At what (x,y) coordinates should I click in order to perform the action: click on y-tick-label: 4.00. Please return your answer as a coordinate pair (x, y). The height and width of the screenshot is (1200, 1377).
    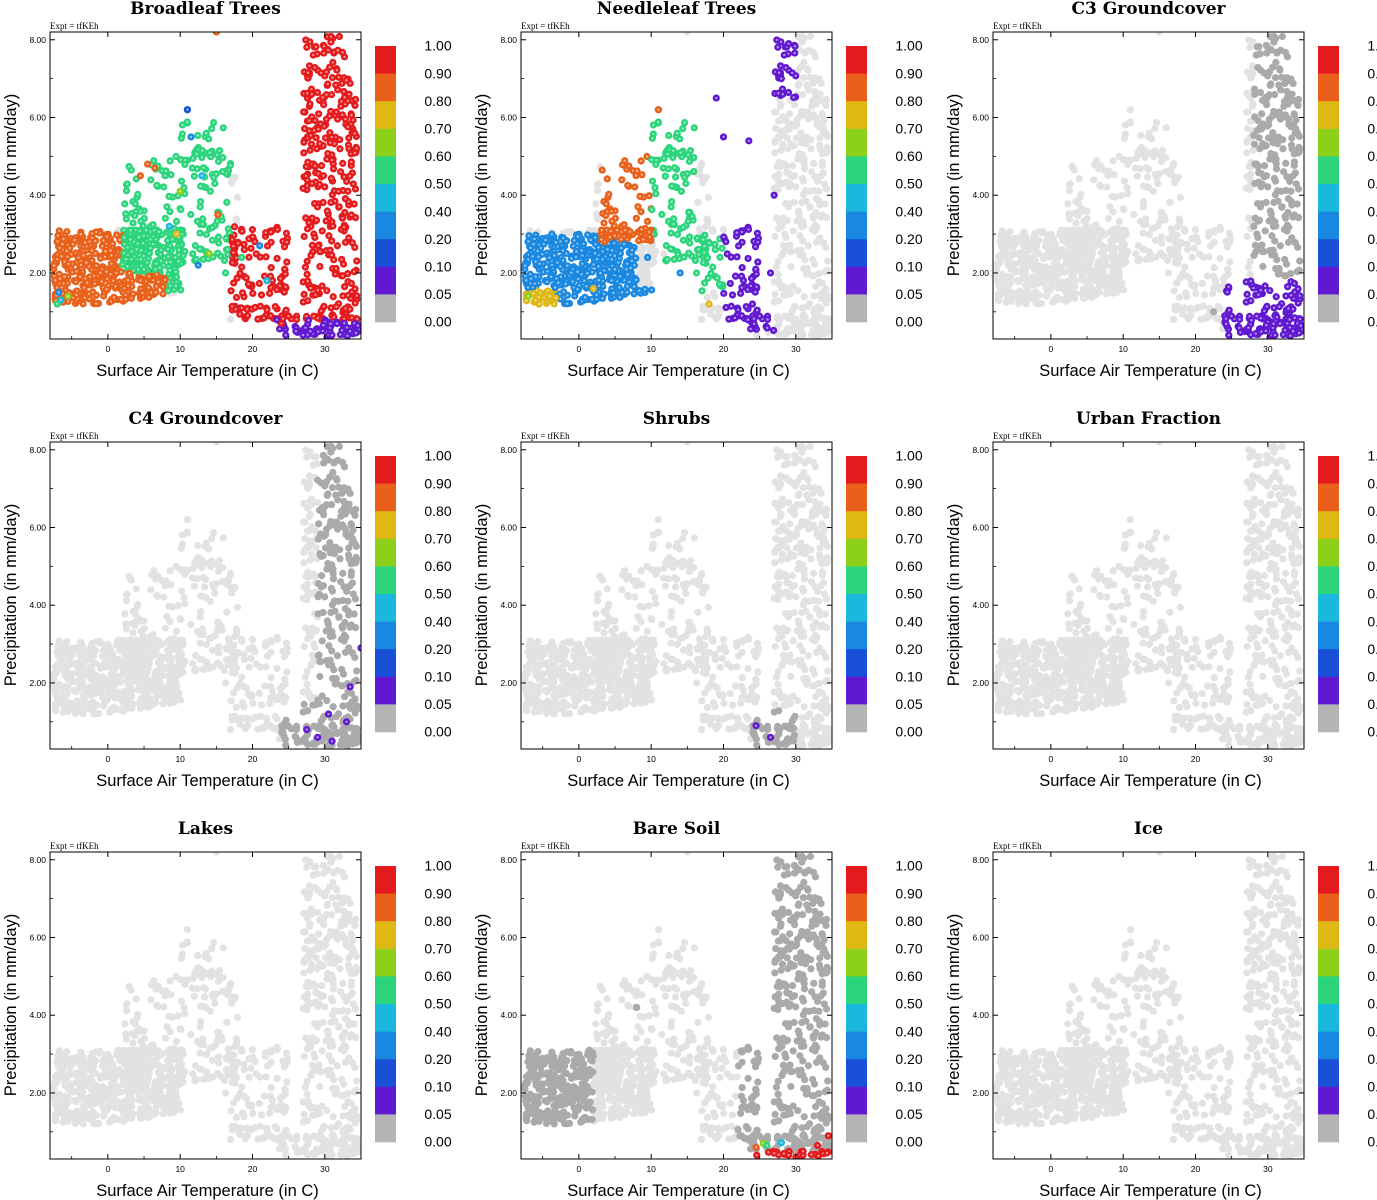
    Looking at the image, I should click on (508, 195).